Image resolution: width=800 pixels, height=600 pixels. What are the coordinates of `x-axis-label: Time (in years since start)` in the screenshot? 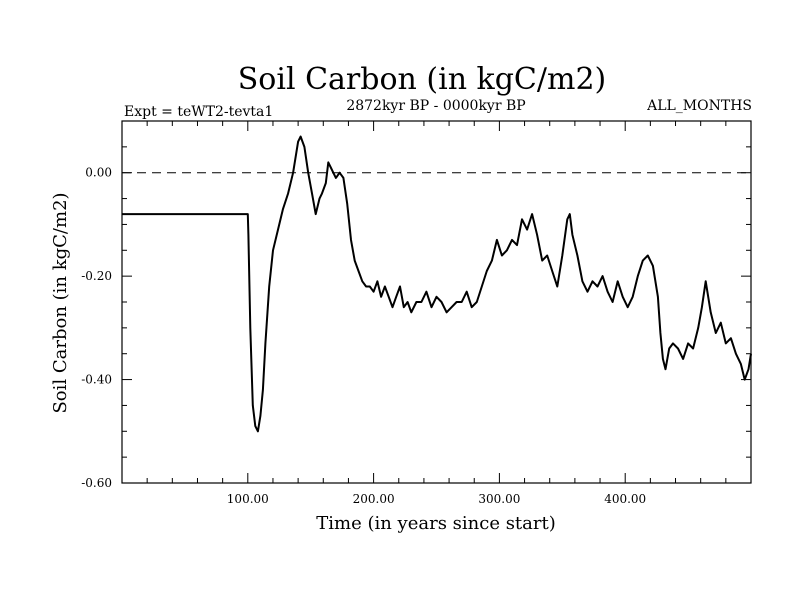 It's located at (436, 523).